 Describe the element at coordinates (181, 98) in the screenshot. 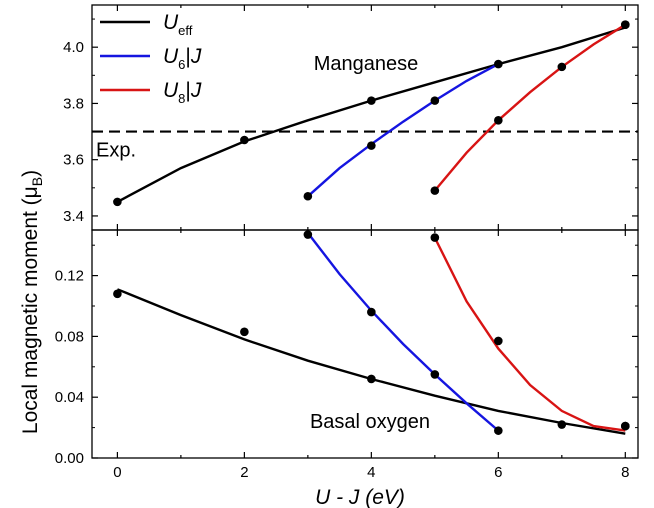

I see `legend-label-sub: 8` at that location.